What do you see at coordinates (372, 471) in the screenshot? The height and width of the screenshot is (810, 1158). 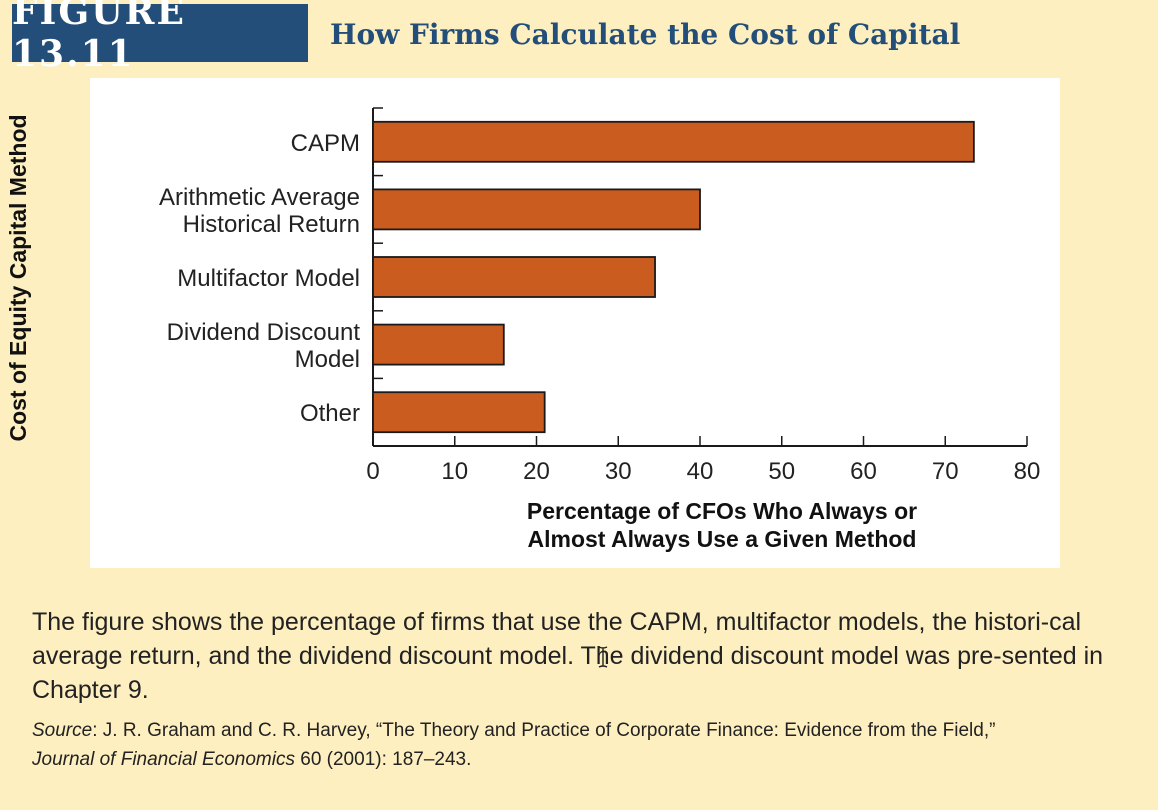 I see `x-tick-label: 0` at bounding box center [372, 471].